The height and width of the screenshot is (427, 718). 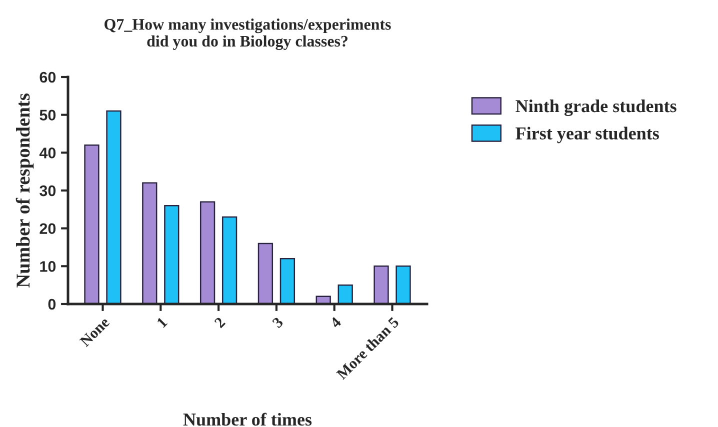 I want to click on y-axis-title: Number of respondents, so click(x=25, y=191).